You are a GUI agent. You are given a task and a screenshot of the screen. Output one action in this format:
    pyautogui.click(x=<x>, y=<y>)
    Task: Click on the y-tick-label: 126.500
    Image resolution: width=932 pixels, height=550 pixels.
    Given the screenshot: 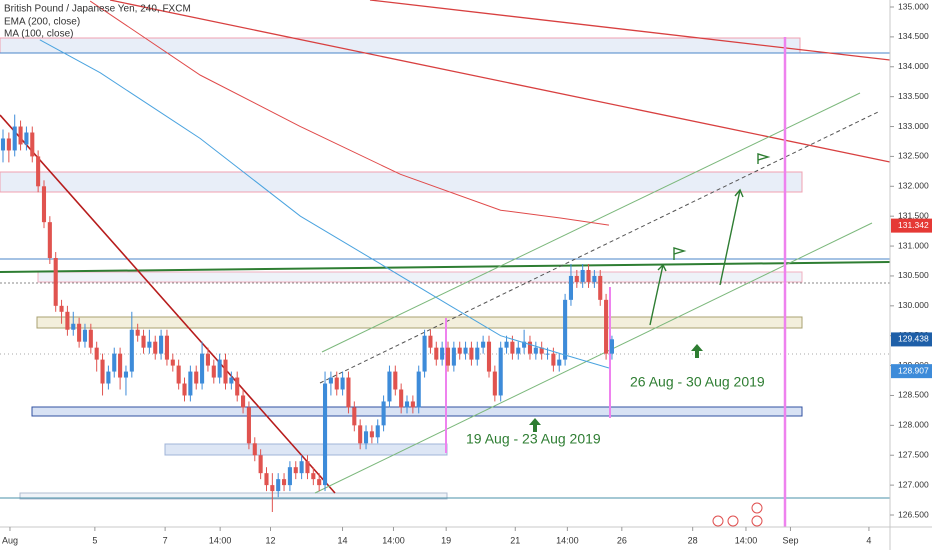 What is the action you would take?
    pyautogui.click(x=913, y=514)
    